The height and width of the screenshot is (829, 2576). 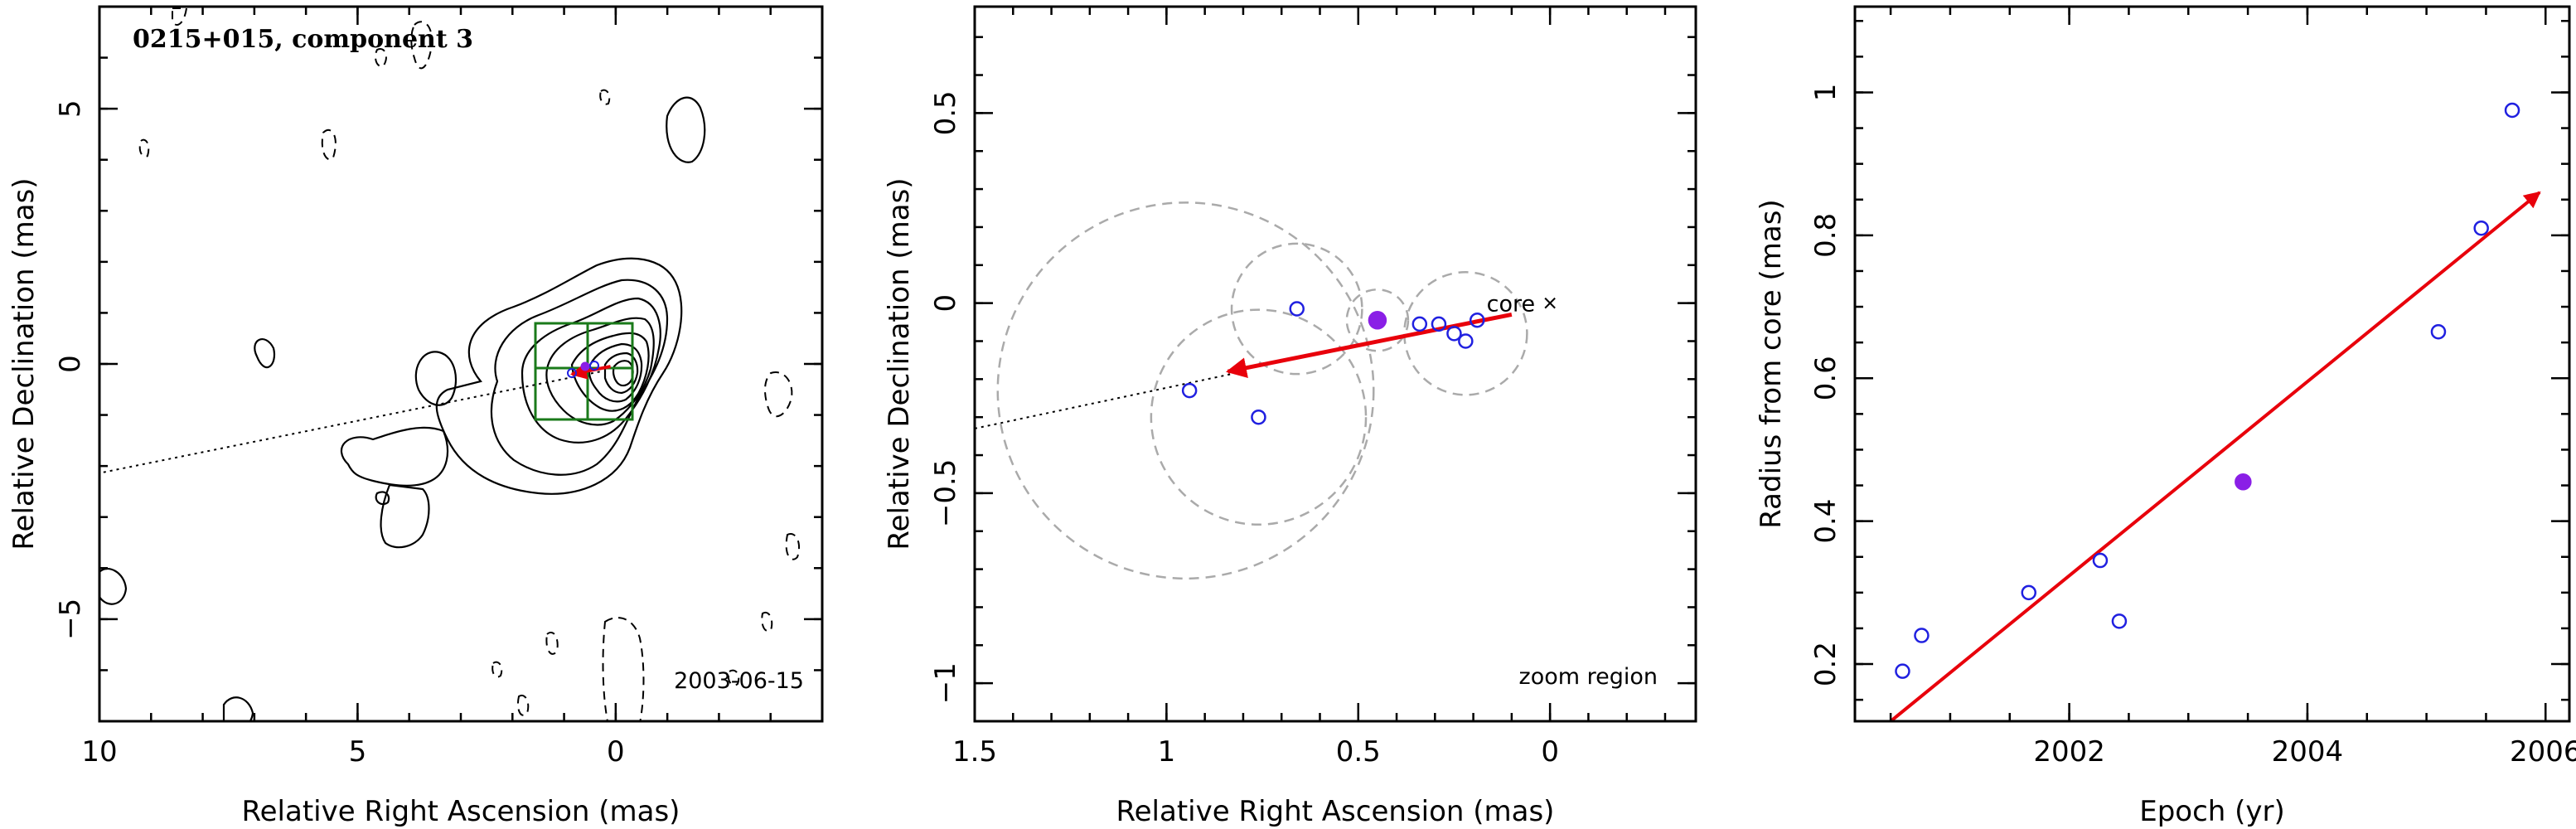 I want to click on core-label: core, so click(x=1511, y=305).